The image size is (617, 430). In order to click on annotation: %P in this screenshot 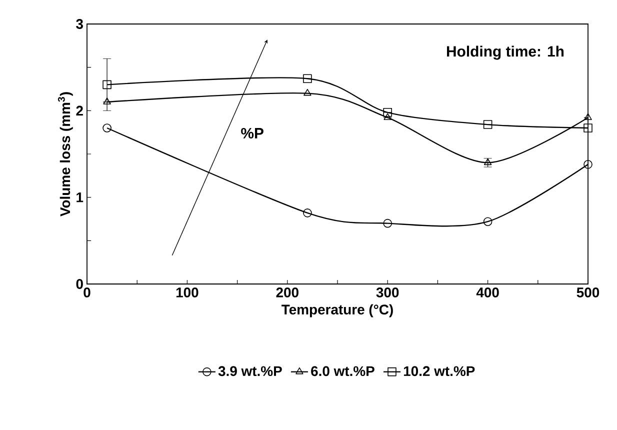, I will do `click(252, 133)`.